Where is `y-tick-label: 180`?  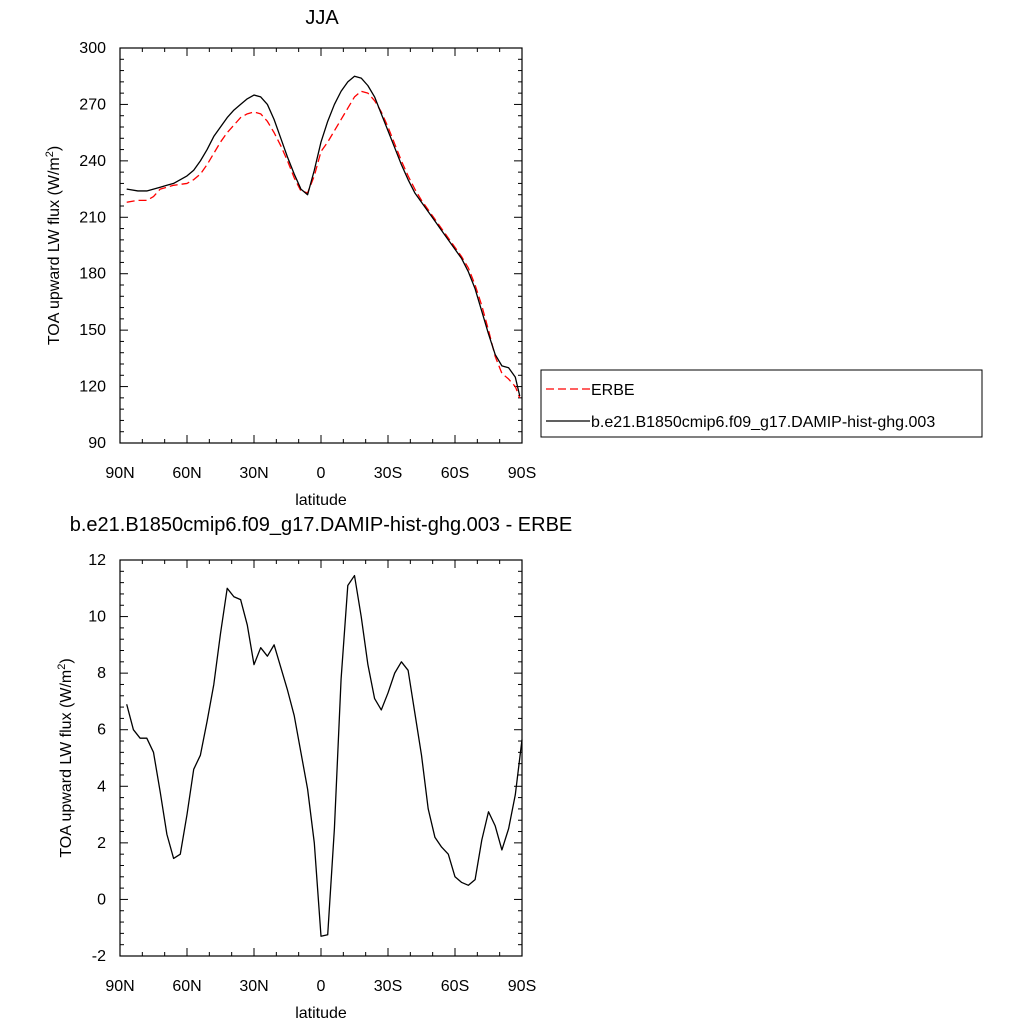
y-tick-label: 180 is located at coordinates (92, 274).